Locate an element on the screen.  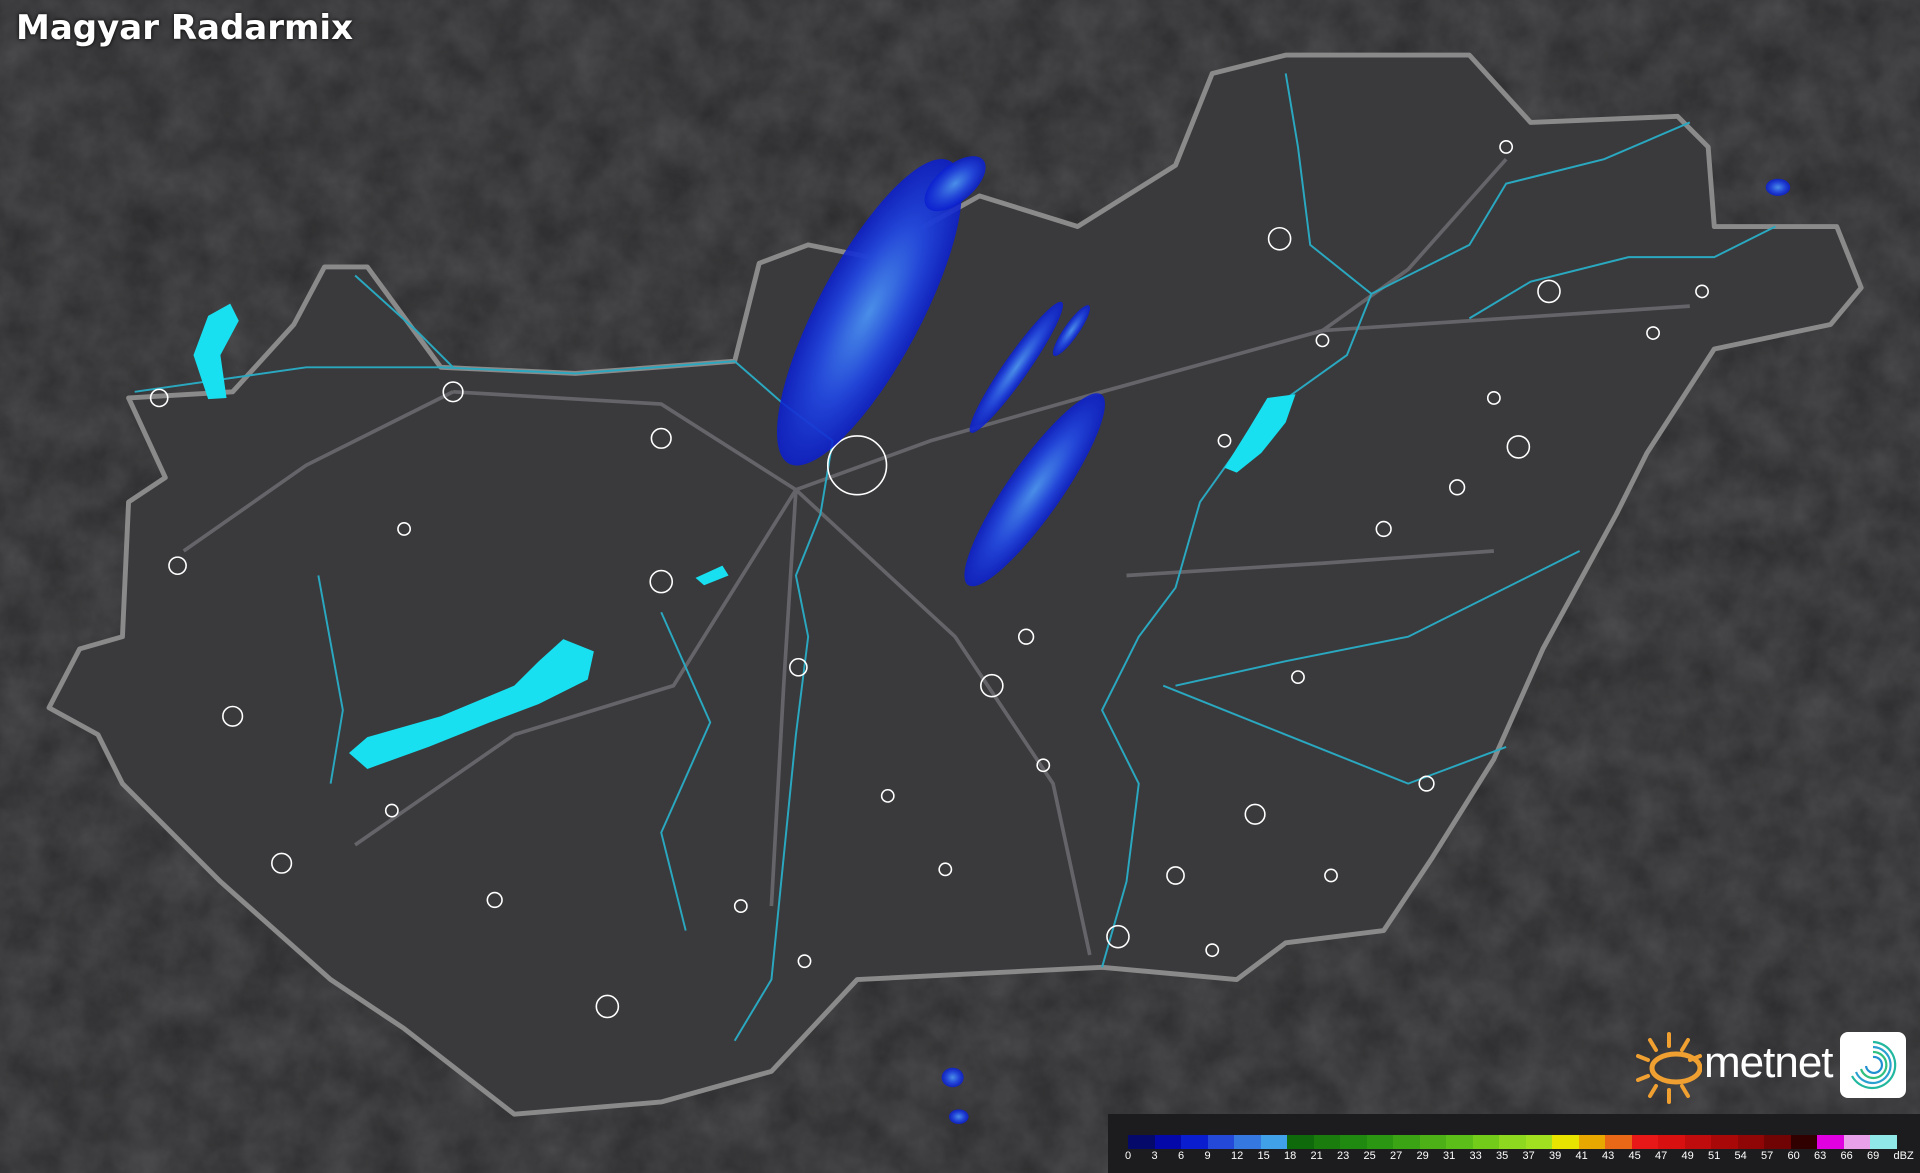
legend-label: 66 is located at coordinates (1846, 1156).